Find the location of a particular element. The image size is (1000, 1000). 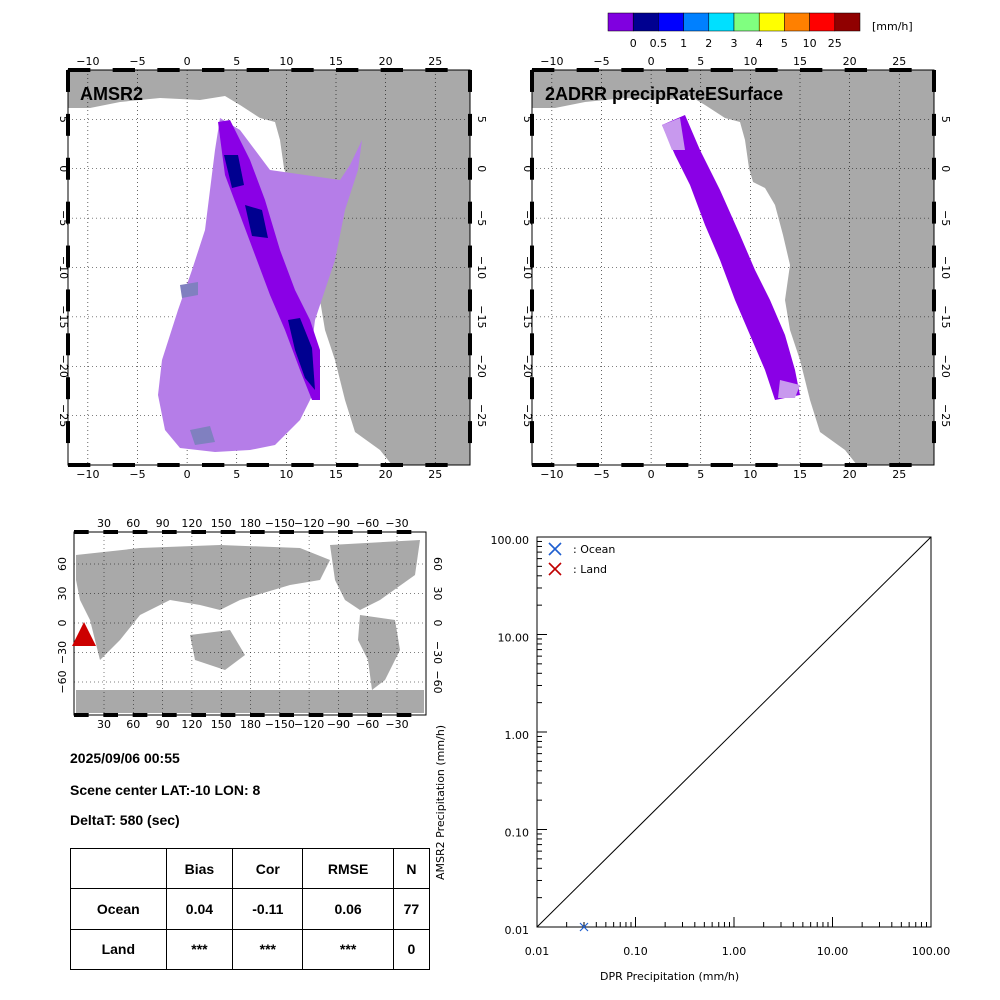

y-tick-label: 1.00 is located at coordinates (517, 735).